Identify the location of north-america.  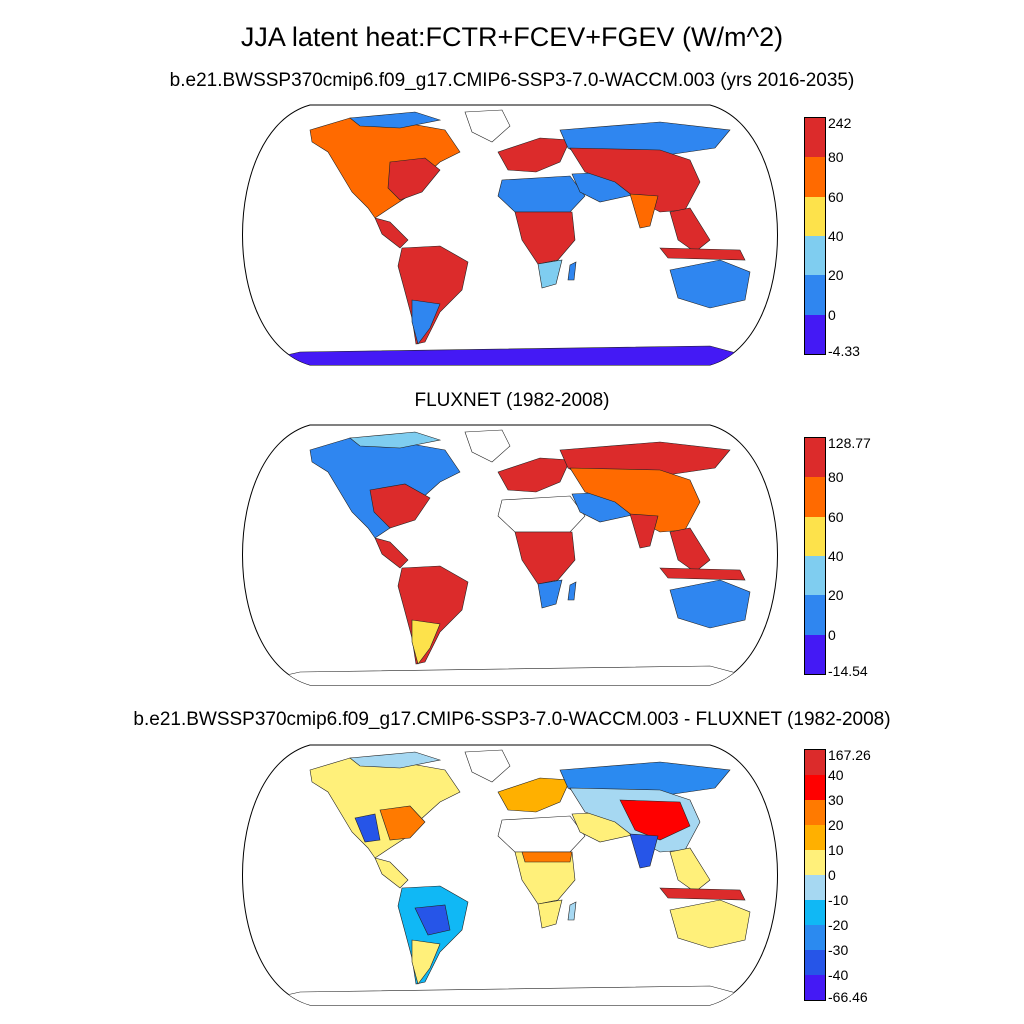
(385, 168).